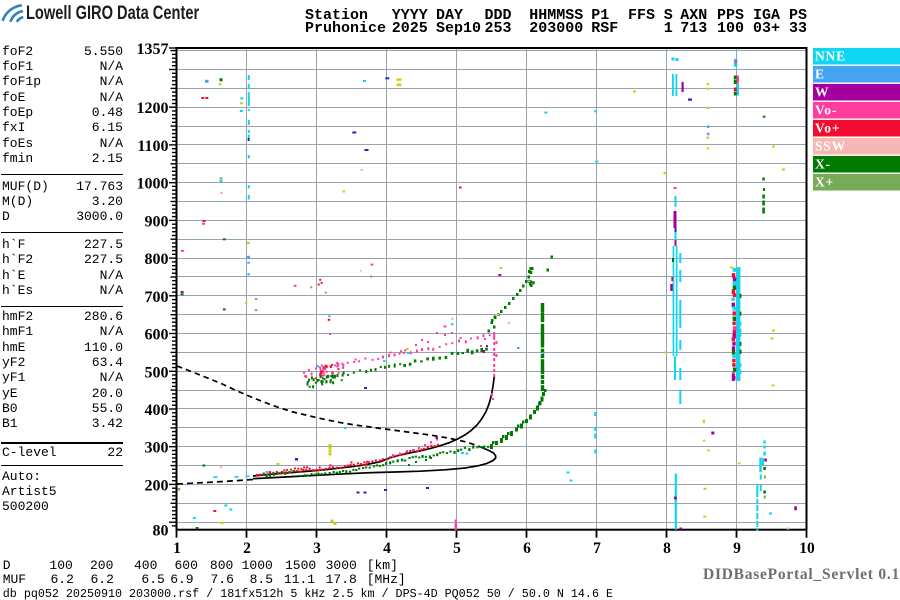  Describe the element at coordinates (157, 335) in the screenshot. I see `svg-text: 600` at that location.